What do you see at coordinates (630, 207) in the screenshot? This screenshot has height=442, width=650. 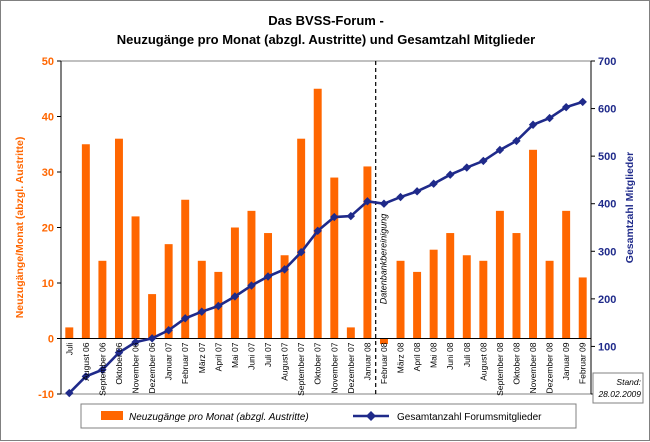 I see `right-axis-title: Gesamtzahl Mitglieder` at bounding box center [630, 207].